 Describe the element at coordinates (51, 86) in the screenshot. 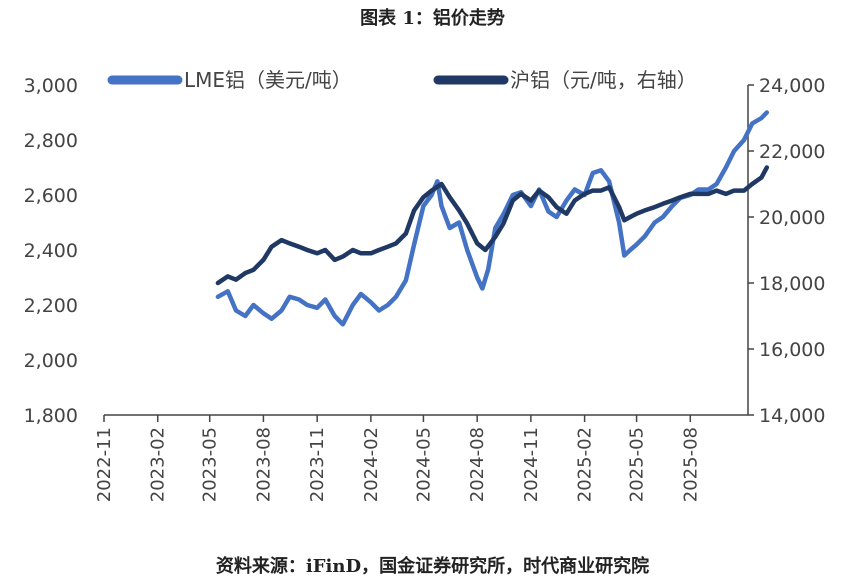

I see `left-tick-label: 3,000` at that location.